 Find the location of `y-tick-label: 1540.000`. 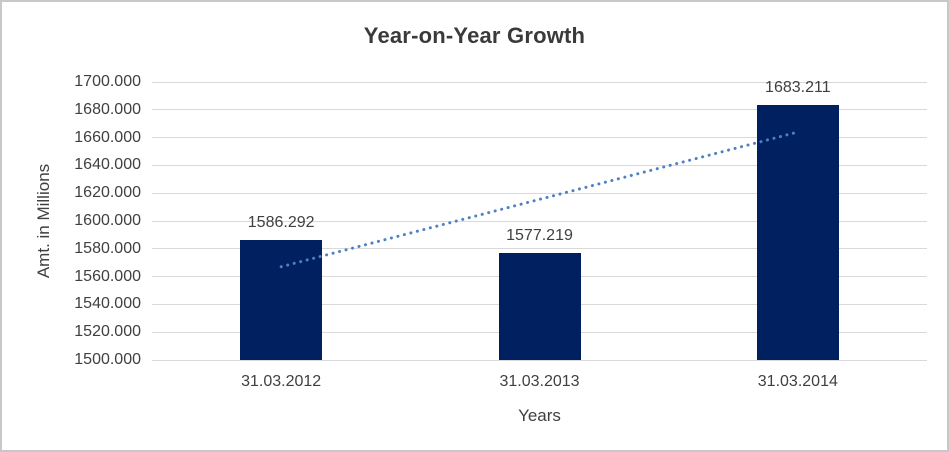

y-tick-label: 1540.000 is located at coordinates (107, 304).